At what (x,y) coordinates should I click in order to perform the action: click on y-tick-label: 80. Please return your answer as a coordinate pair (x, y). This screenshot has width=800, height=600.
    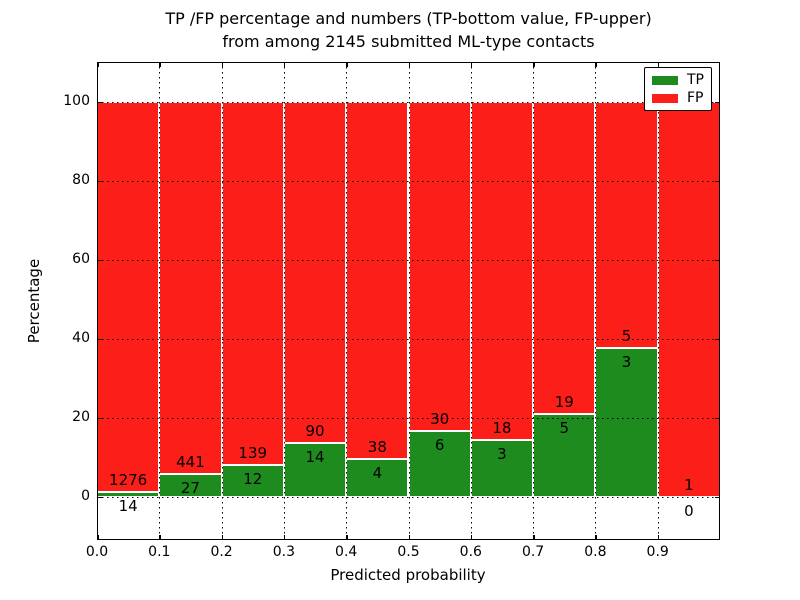
    Looking at the image, I should click on (81, 180).